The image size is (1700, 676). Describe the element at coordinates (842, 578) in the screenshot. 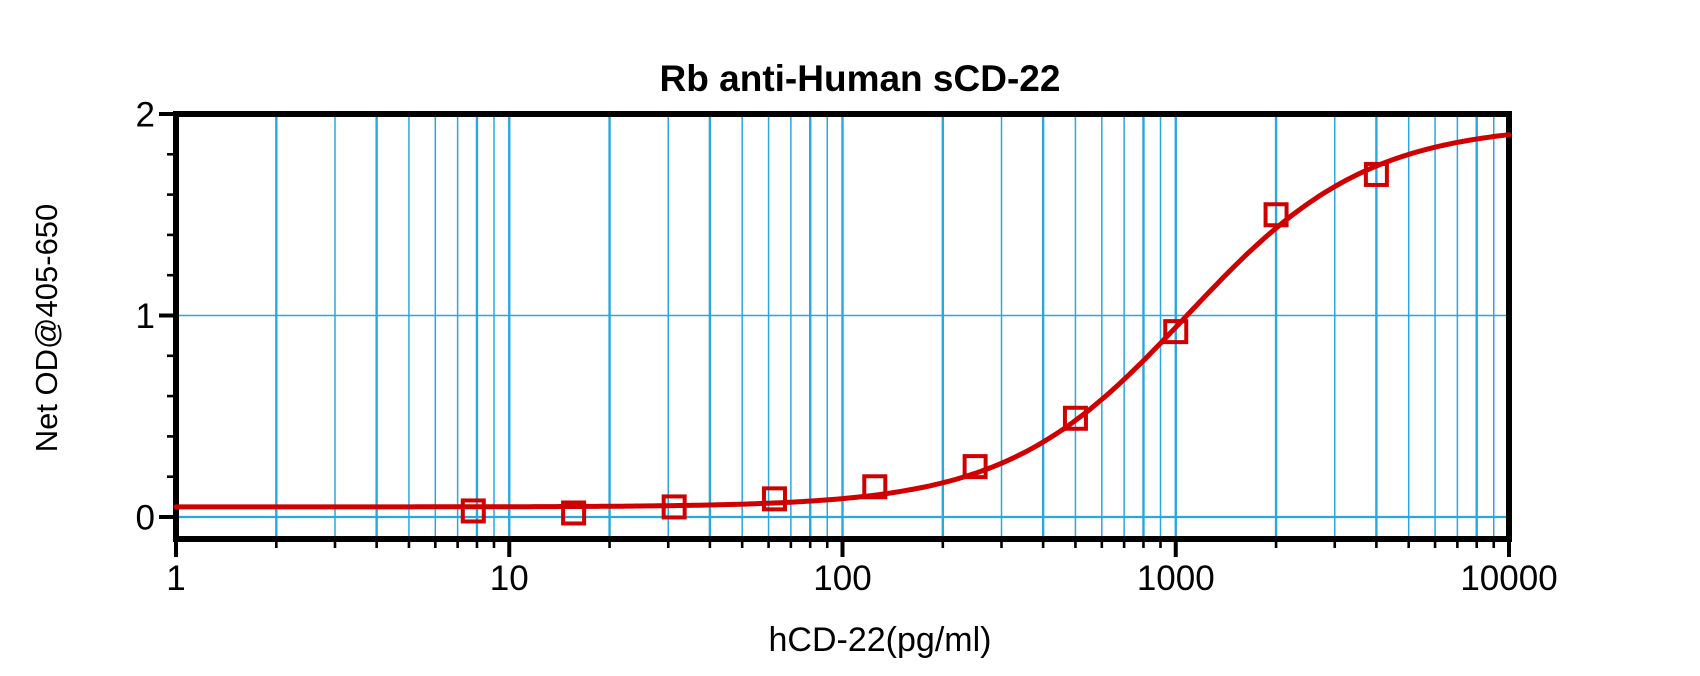

I see `x-tick-label: 100` at that location.